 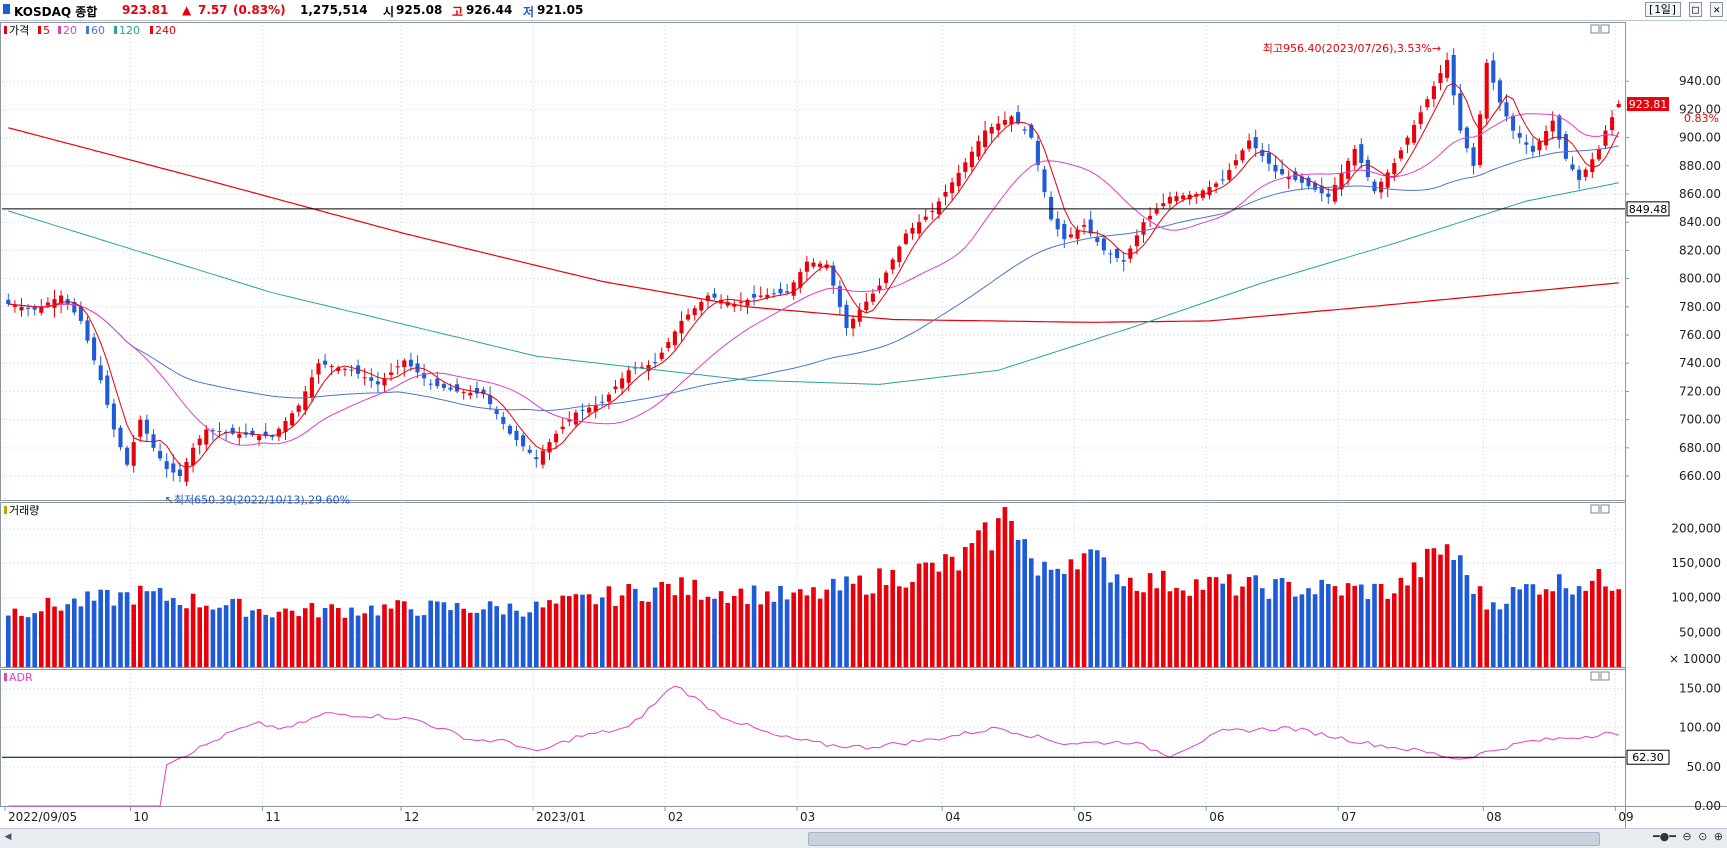 What do you see at coordinates (1716, 9) in the screenshot?
I see `close-icon: ✕` at bounding box center [1716, 9].